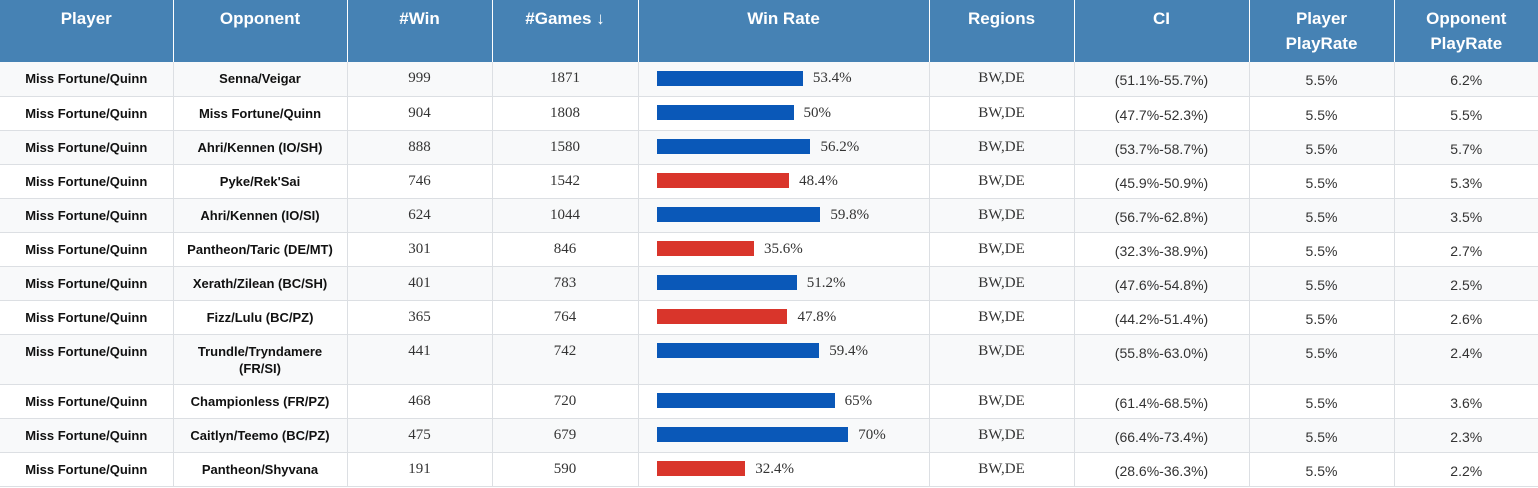 The image size is (1538, 488). Describe the element at coordinates (858, 400) in the screenshot. I see `win-rate-label: 65%` at that location.